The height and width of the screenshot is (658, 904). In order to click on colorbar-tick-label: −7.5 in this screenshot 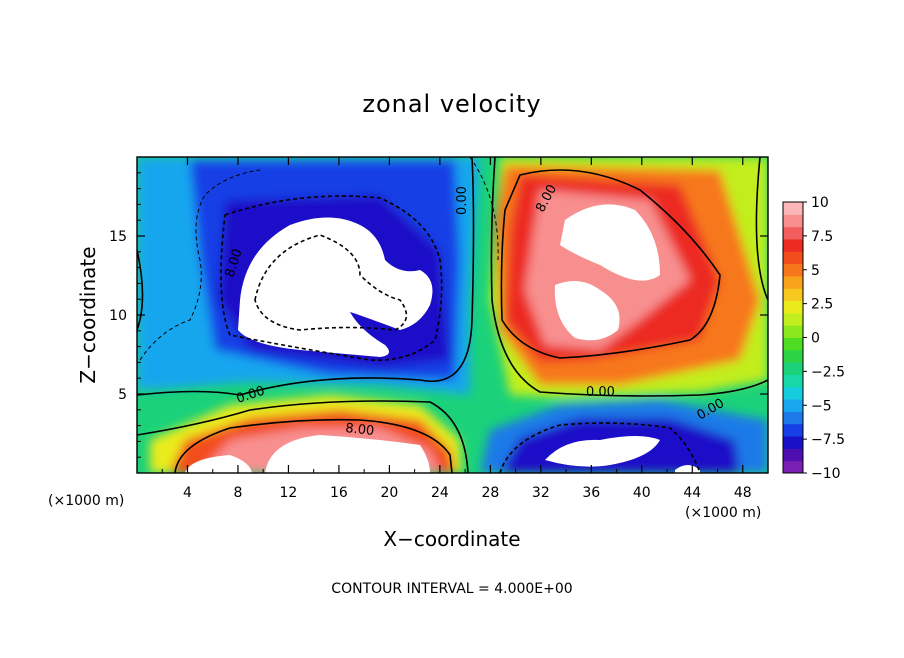, I will do `click(828, 440)`.